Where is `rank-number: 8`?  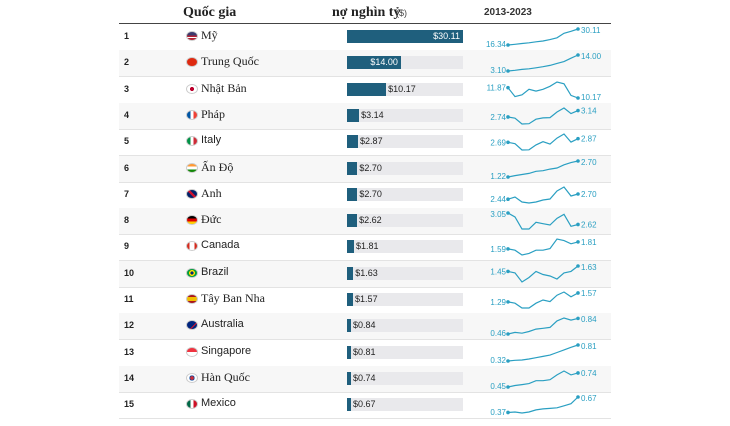
rank-number: 8 is located at coordinates (127, 220).